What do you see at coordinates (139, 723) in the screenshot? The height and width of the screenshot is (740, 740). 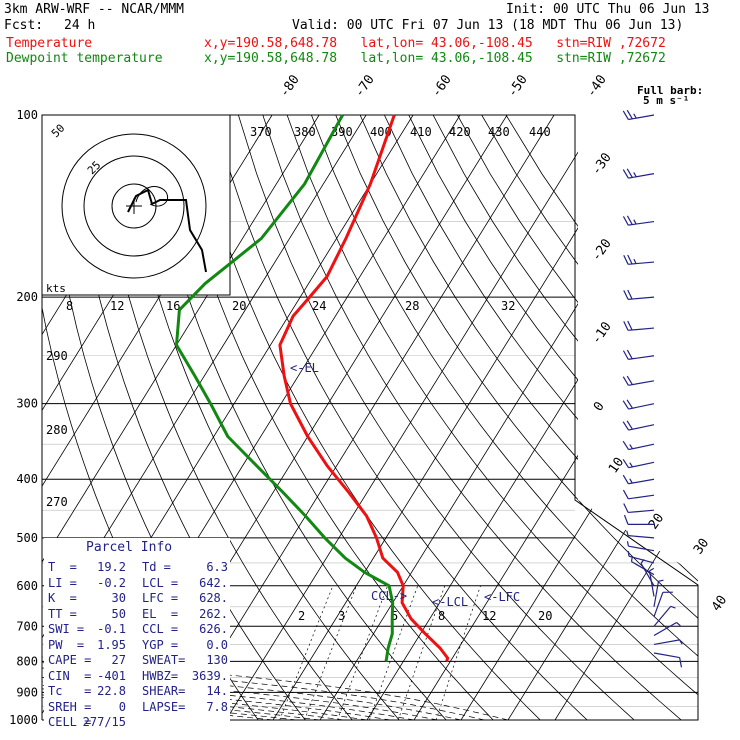 I see `parcel-info-row: CELL = 277/15` at bounding box center [139, 723].